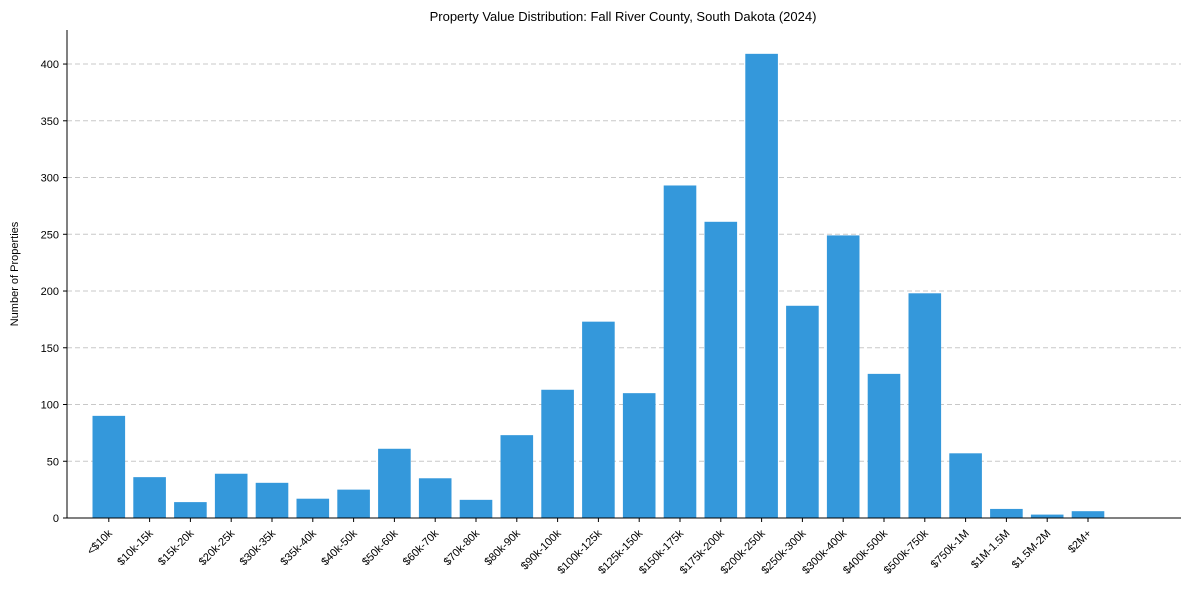 This screenshot has height=590, width=1189. Describe the element at coordinates (50, 235) in the screenshot. I see `y-tick-label-250: 250` at that location.